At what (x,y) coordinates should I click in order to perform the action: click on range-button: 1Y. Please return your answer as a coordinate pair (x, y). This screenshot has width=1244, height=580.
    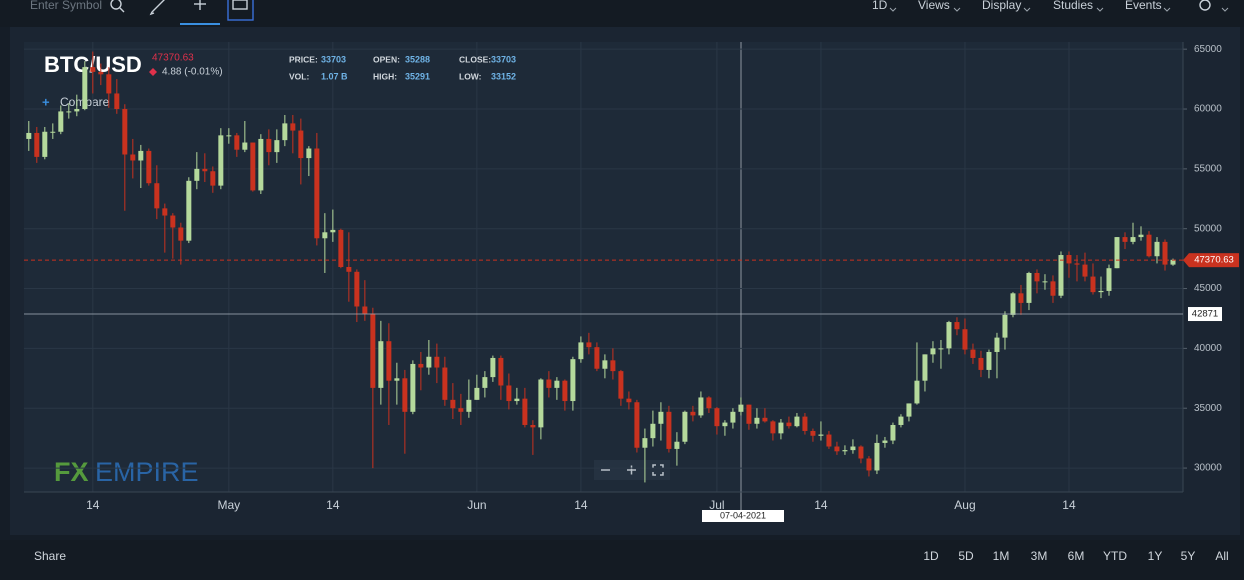
    Looking at the image, I should click on (1155, 556).